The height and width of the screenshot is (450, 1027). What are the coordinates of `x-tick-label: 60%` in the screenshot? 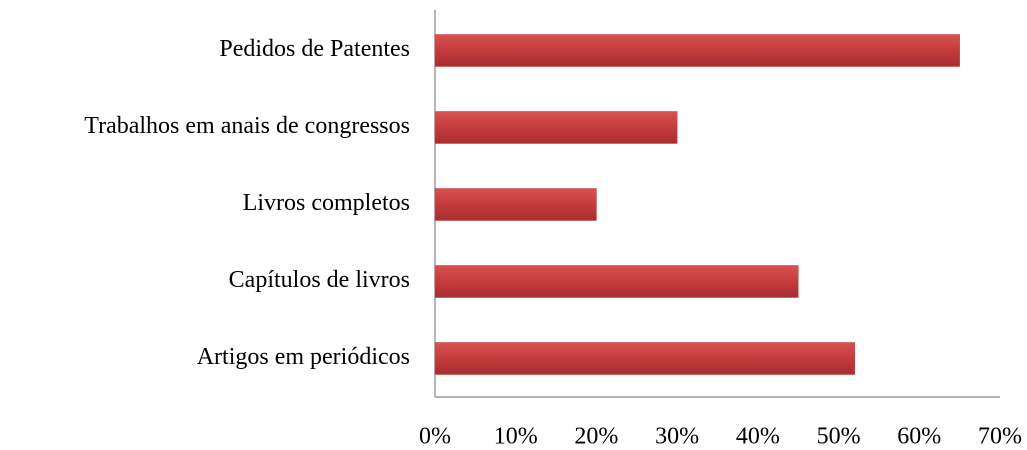 It's located at (919, 437).